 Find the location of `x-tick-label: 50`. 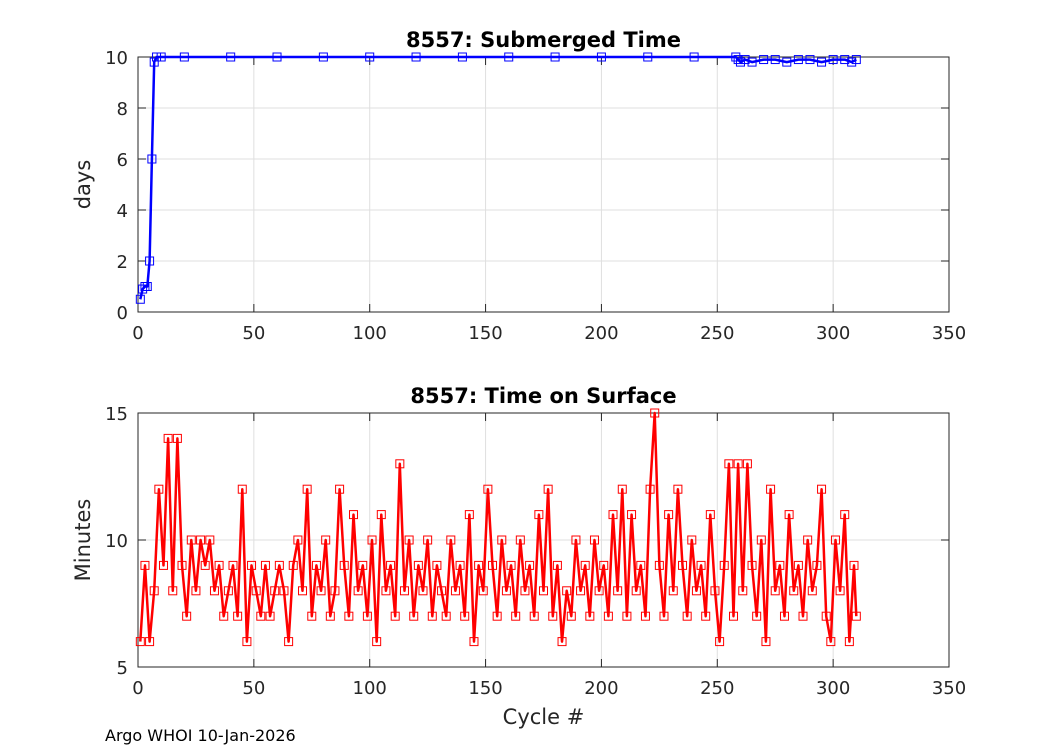

x-tick-label: 50 is located at coordinates (253, 333).